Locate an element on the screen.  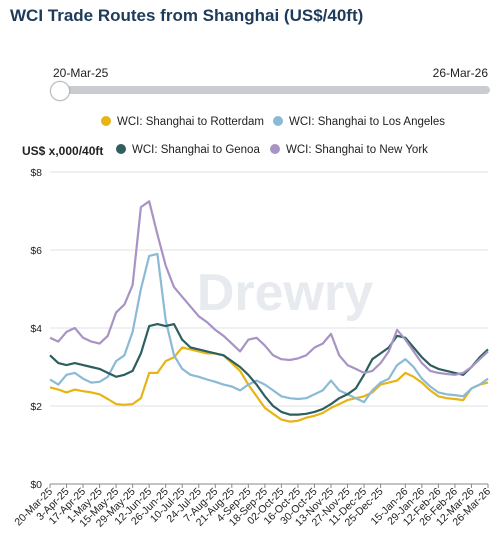
legend-item-new-york: WCI: Shanghai to New York is located at coordinates (349, 150).